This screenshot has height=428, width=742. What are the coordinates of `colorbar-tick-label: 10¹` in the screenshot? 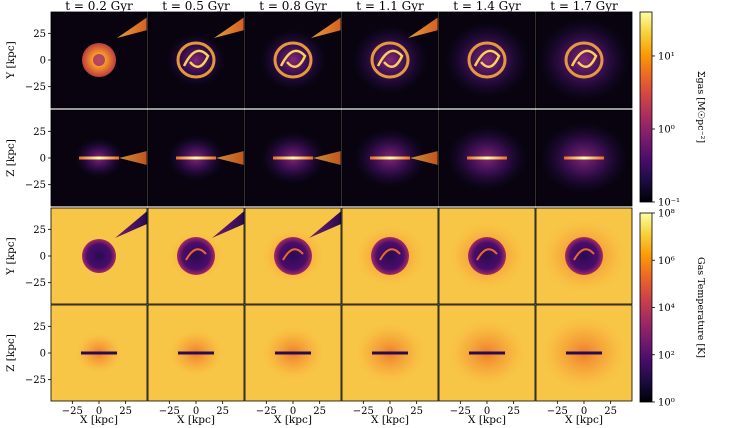 It's located at (666, 56).